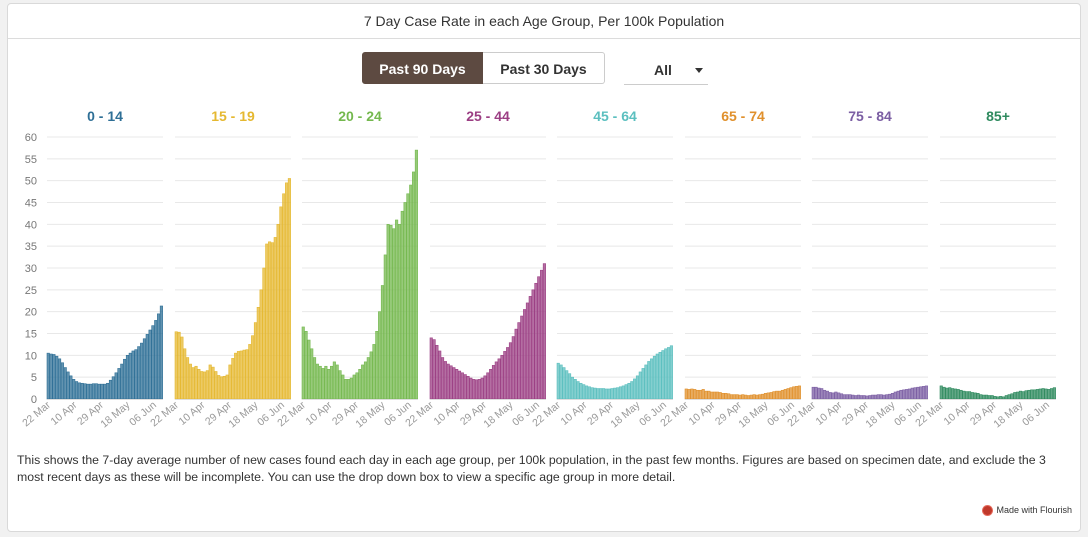 The width and height of the screenshot is (1088, 537). I want to click on dropdown-value: All, so click(663, 70).